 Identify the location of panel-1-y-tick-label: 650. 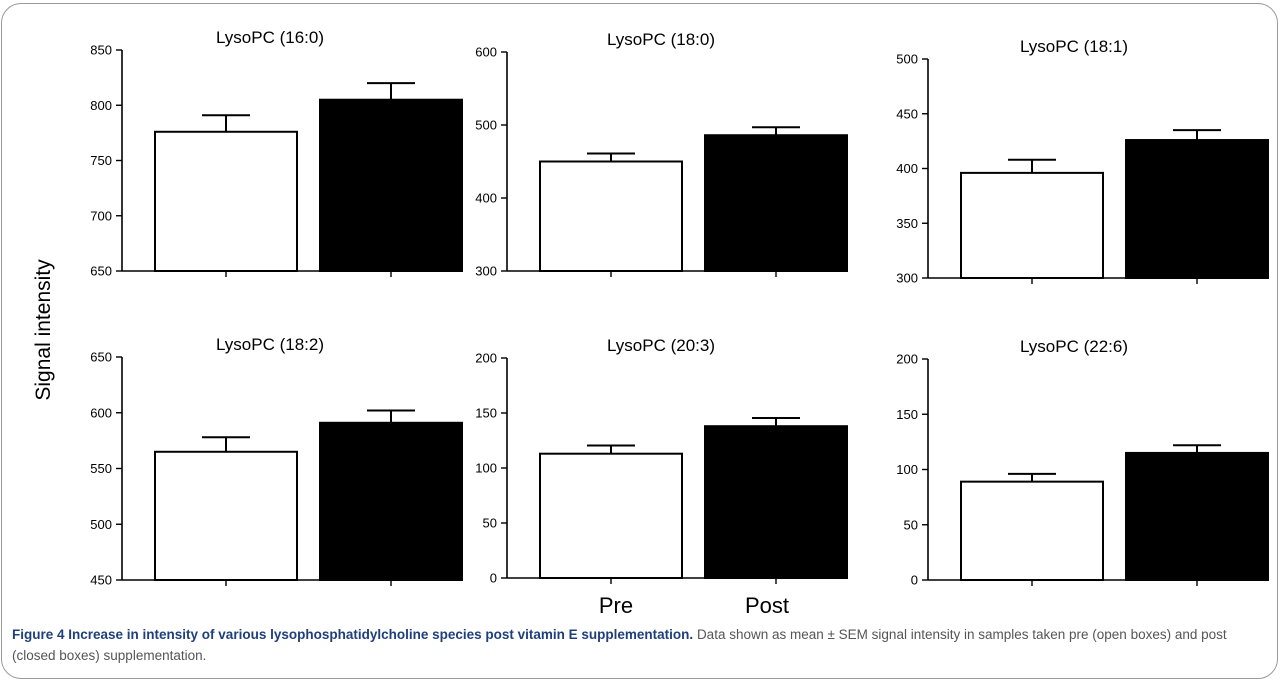
(101, 271).